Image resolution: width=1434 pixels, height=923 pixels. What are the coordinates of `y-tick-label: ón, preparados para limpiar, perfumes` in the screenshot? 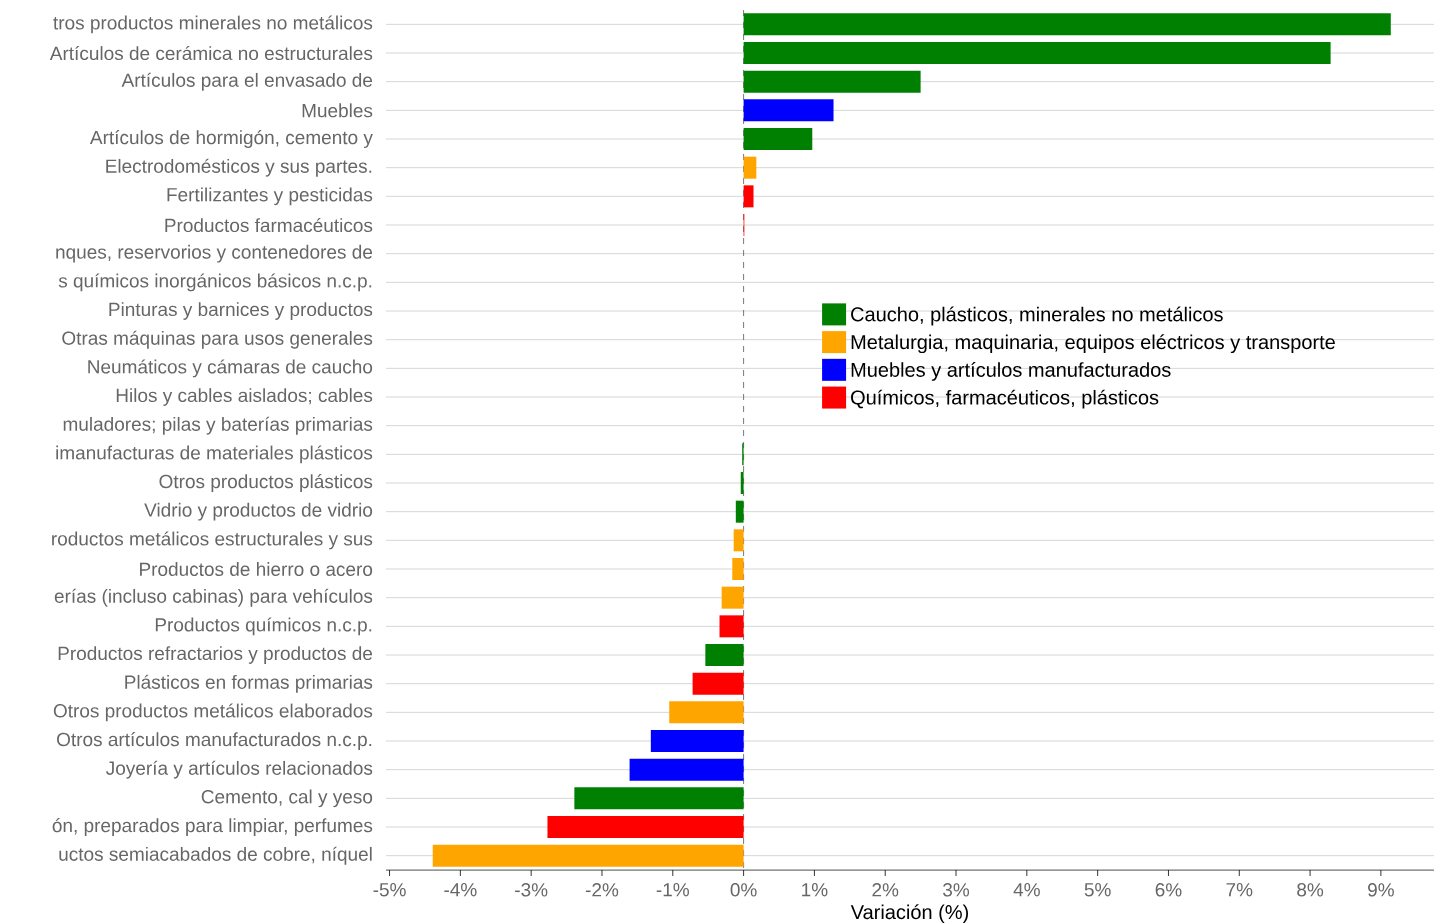 It's located at (212, 827).